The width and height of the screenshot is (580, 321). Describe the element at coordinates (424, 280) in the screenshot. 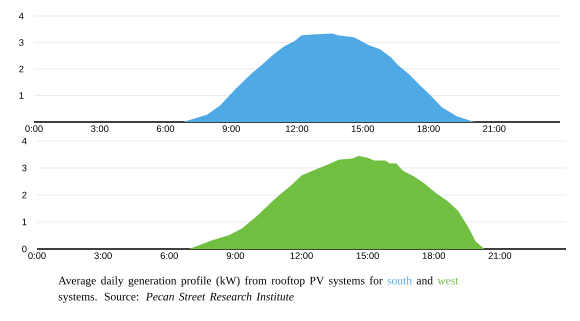

I see `text: and` at that location.